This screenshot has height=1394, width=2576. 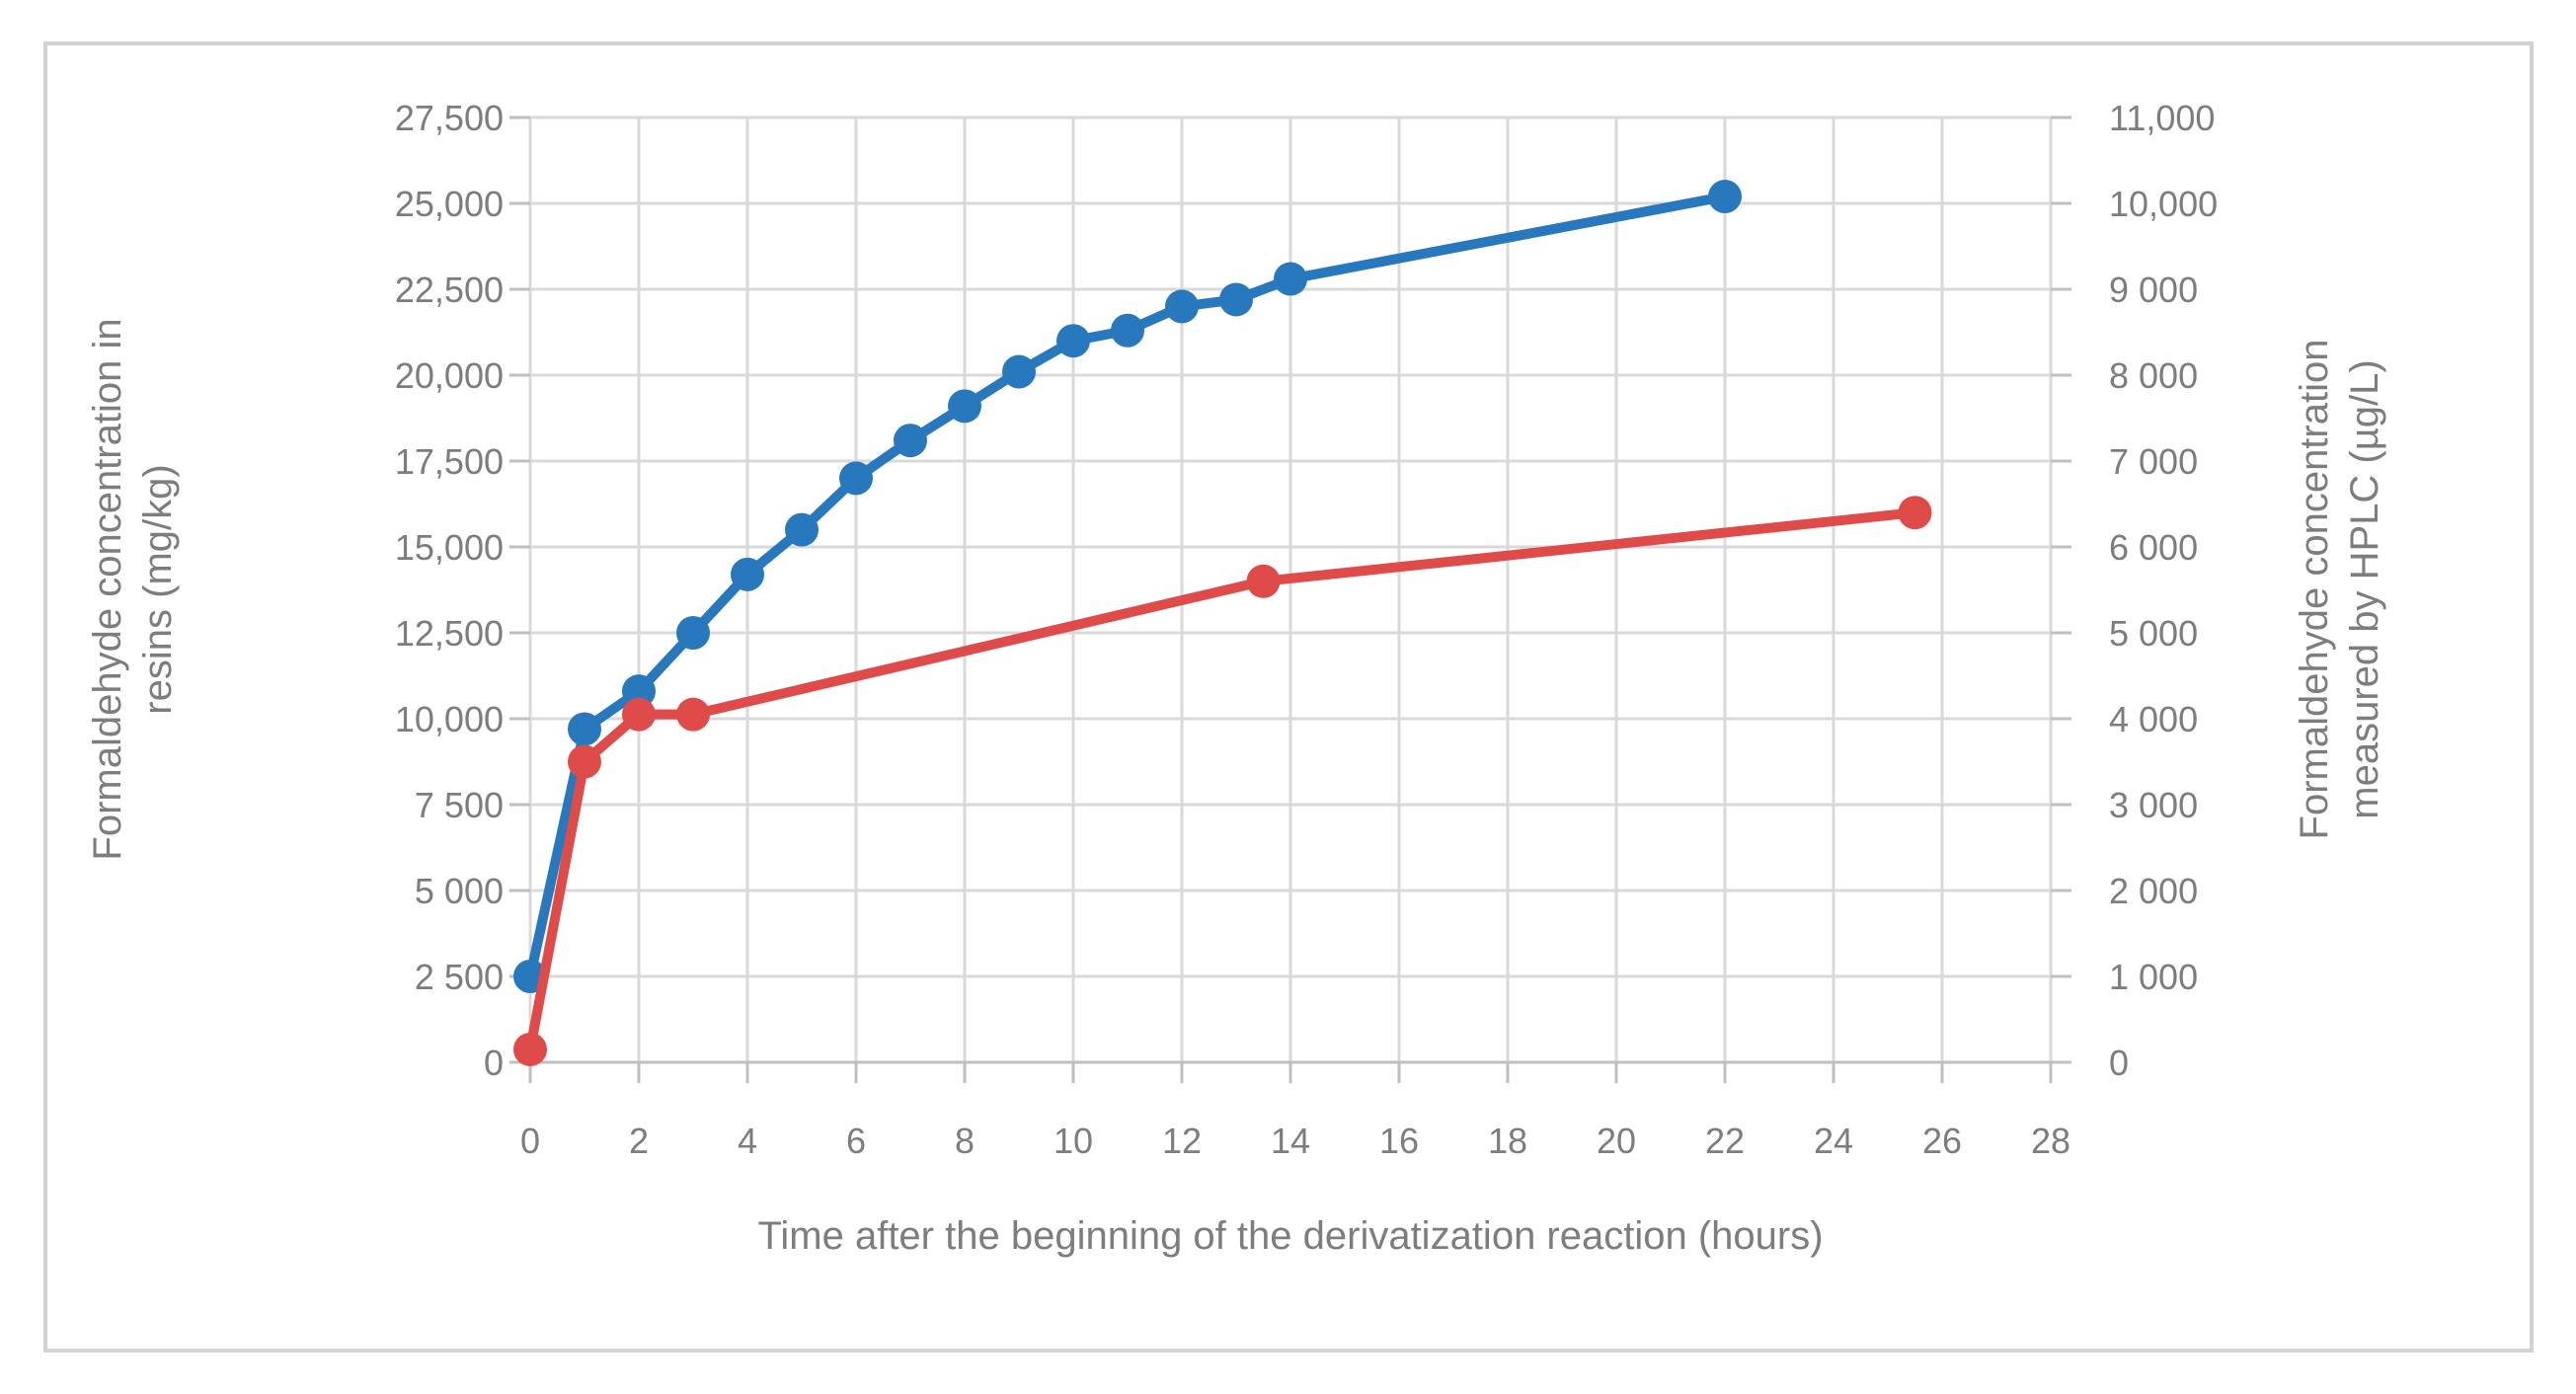 What do you see at coordinates (449, 290) in the screenshot?
I see `left-y-tick-label: 22,500` at bounding box center [449, 290].